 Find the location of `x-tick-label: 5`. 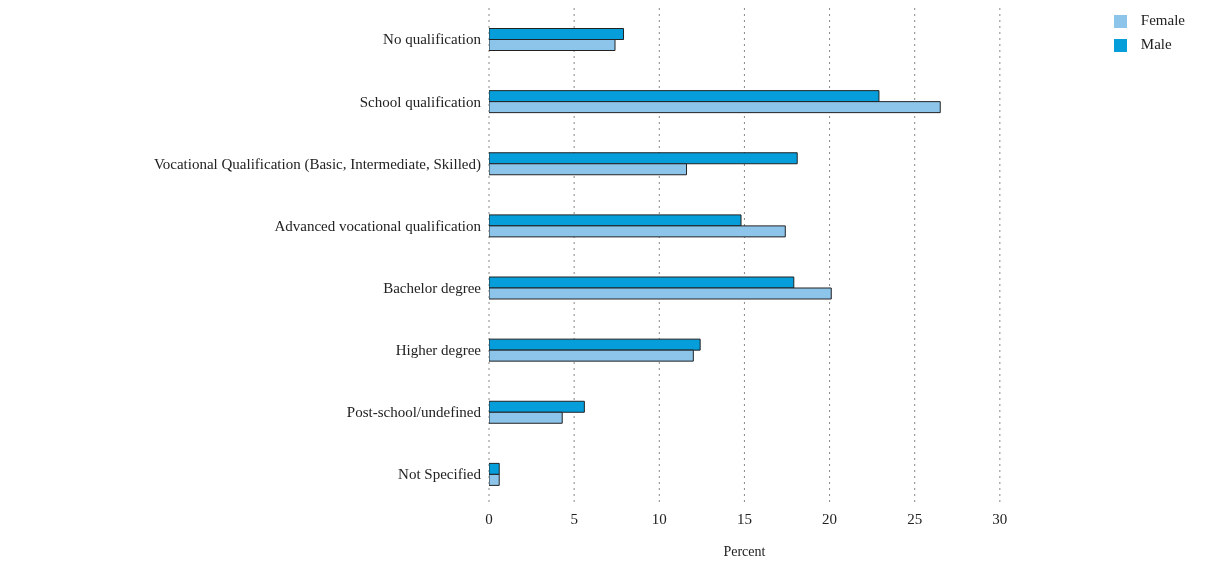

x-tick-label: 5 is located at coordinates (574, 518).